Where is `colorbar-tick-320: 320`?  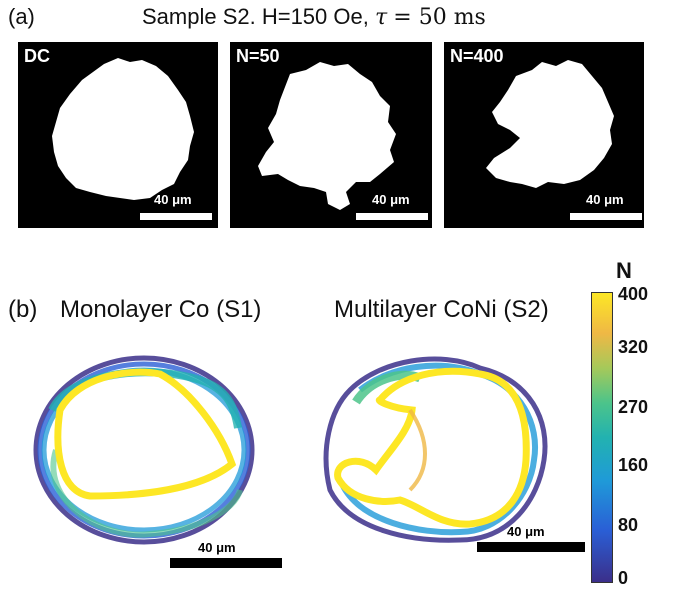
colorbar-tick-320: 320 is located at coordinates (633, 347).